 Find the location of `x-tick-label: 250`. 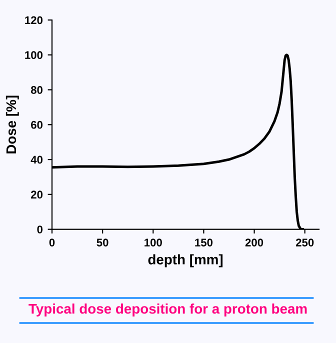

x-tick-label: 250 is located at coordinates (305, 242).